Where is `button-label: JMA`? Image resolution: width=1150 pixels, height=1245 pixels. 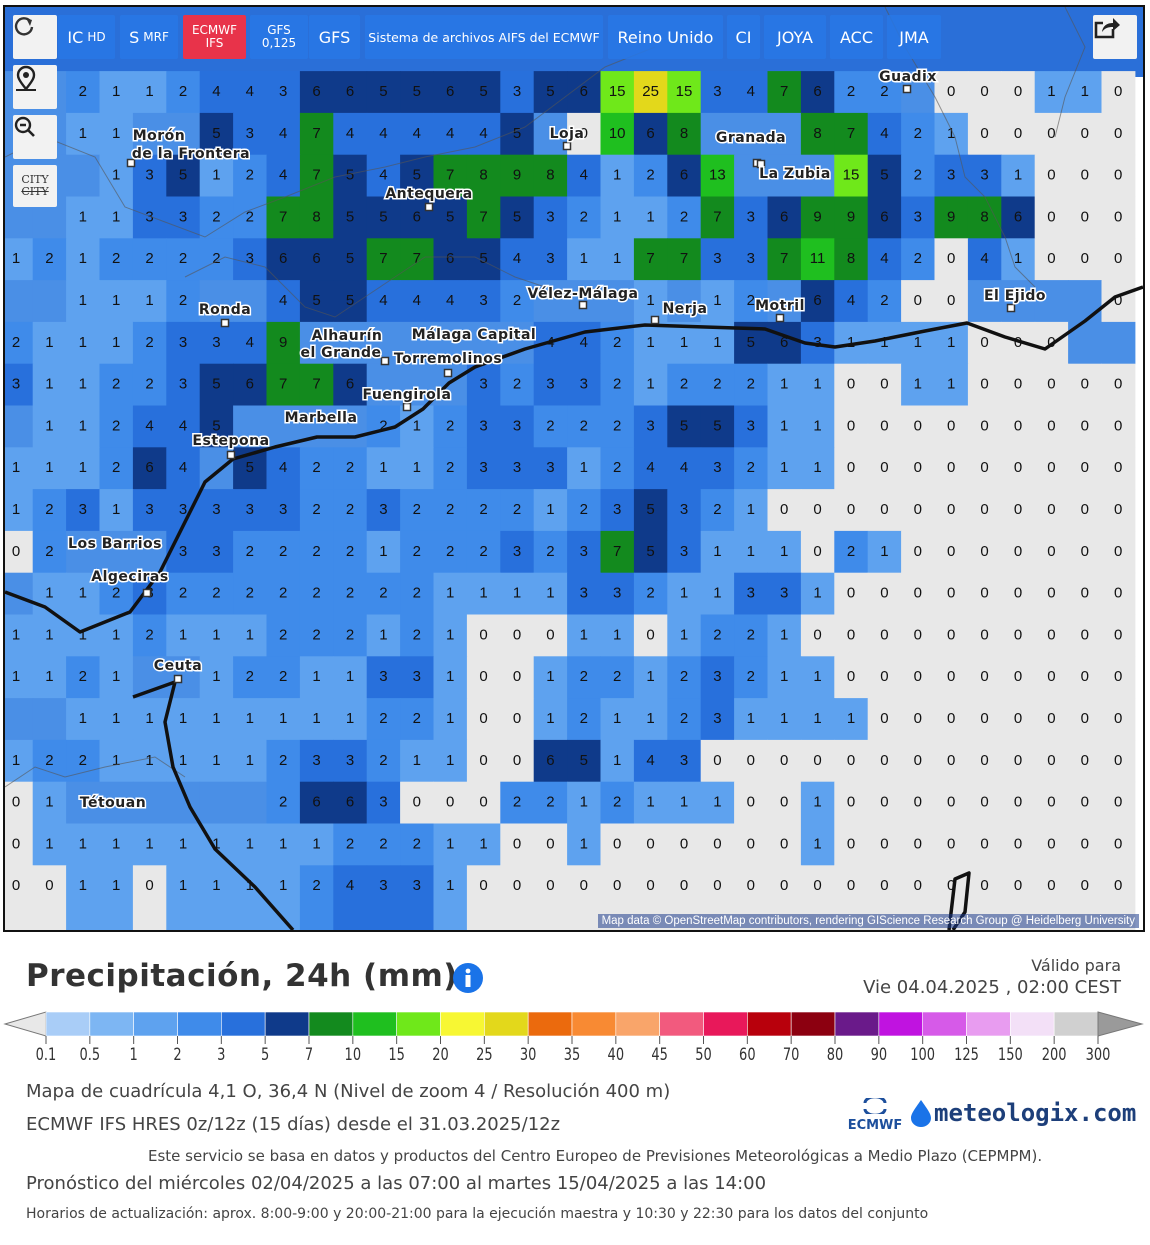
button-label: JMA is located at coordinates (914, 37).